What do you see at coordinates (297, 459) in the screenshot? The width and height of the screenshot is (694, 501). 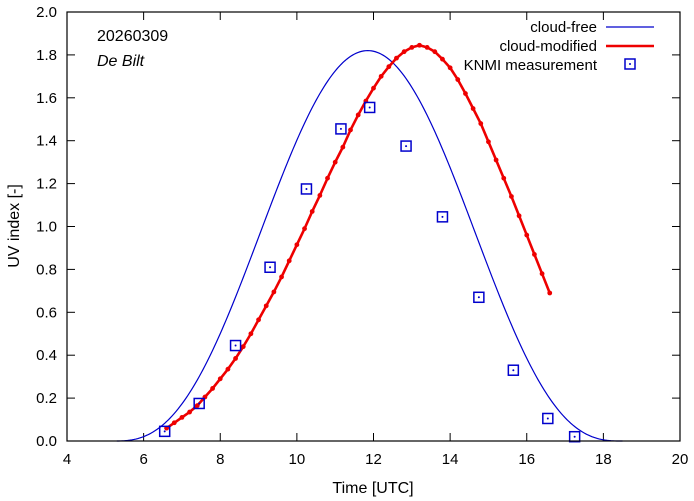 I see `x-tick-label: 10` at bounding box center [297, 459].